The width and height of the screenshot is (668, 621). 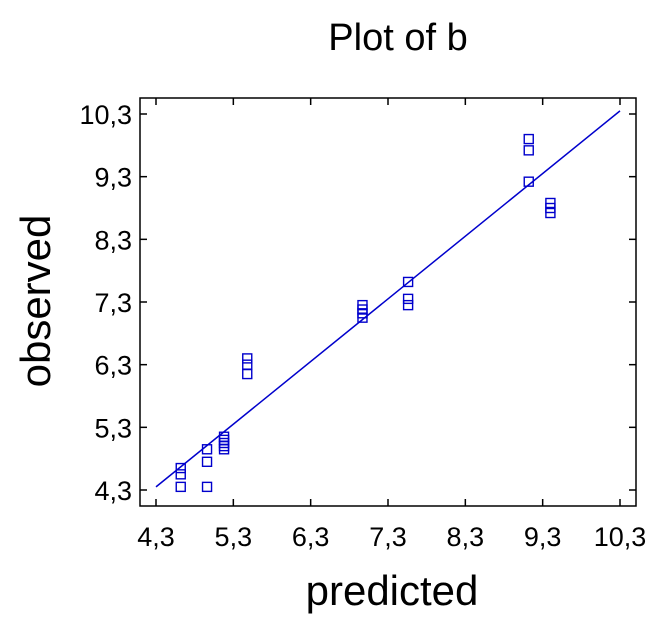 What do you see at coordinates (620, 537) in the screenshot?
I see `x-tick-label: 10,3` at bounding box center [620, 537].